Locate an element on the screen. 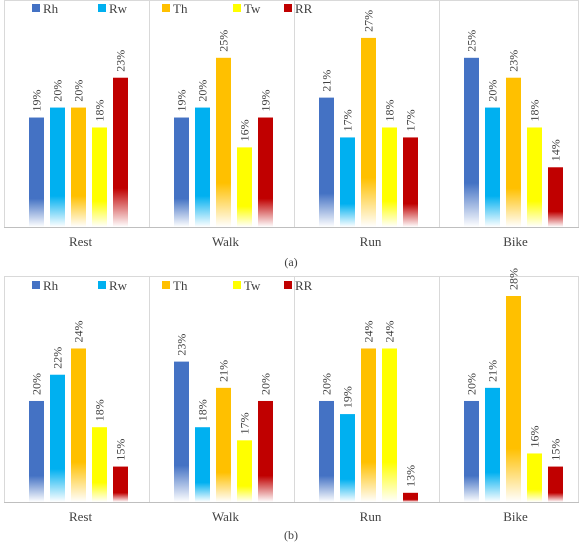  bar-bike-th is located at coordinates (513, 399).